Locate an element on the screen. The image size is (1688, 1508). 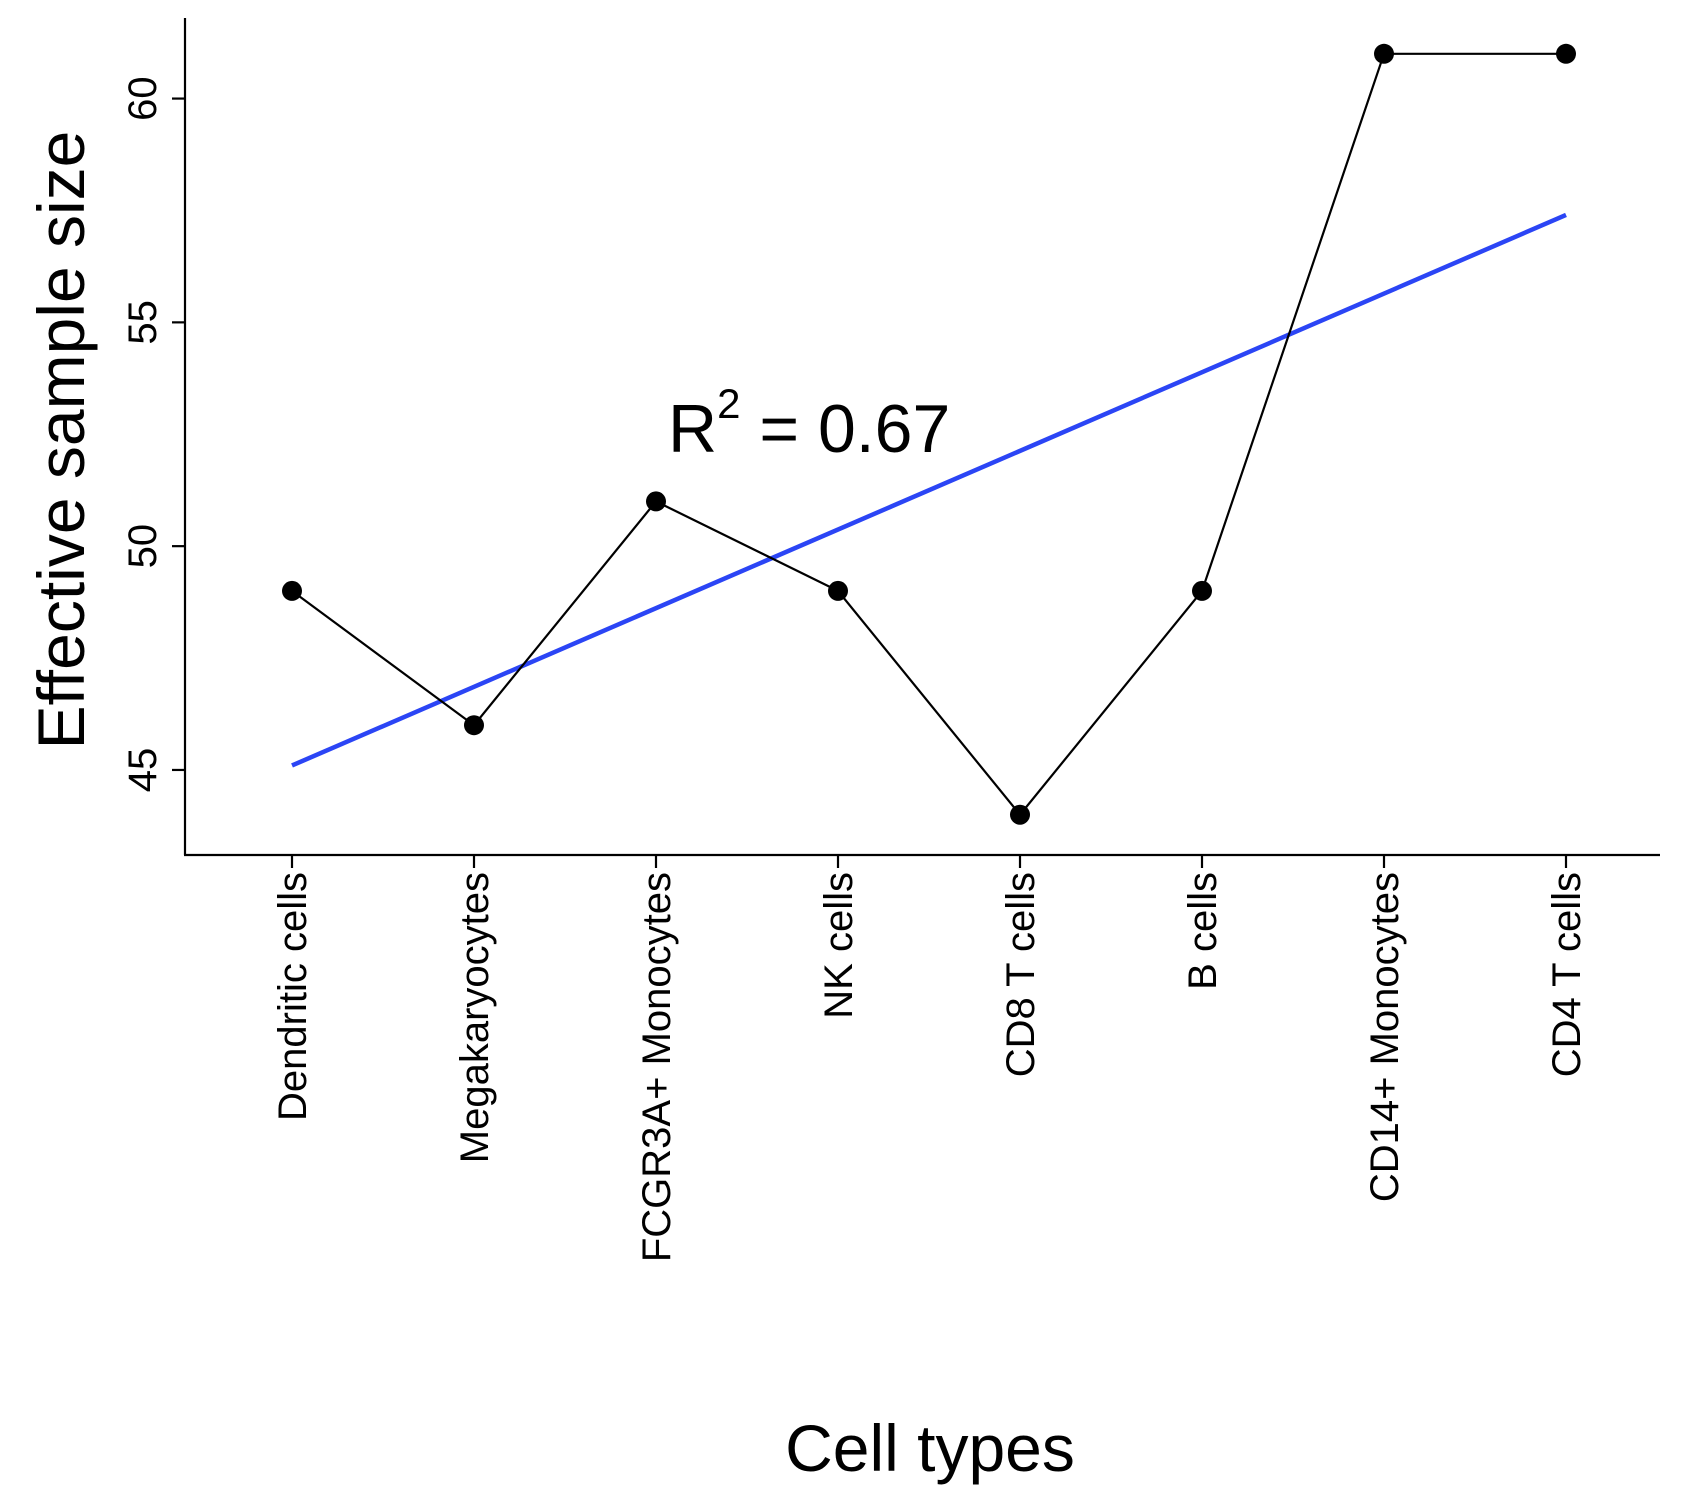
x-tick-label: CD4 T cells is located at coordinates (1567, 974).